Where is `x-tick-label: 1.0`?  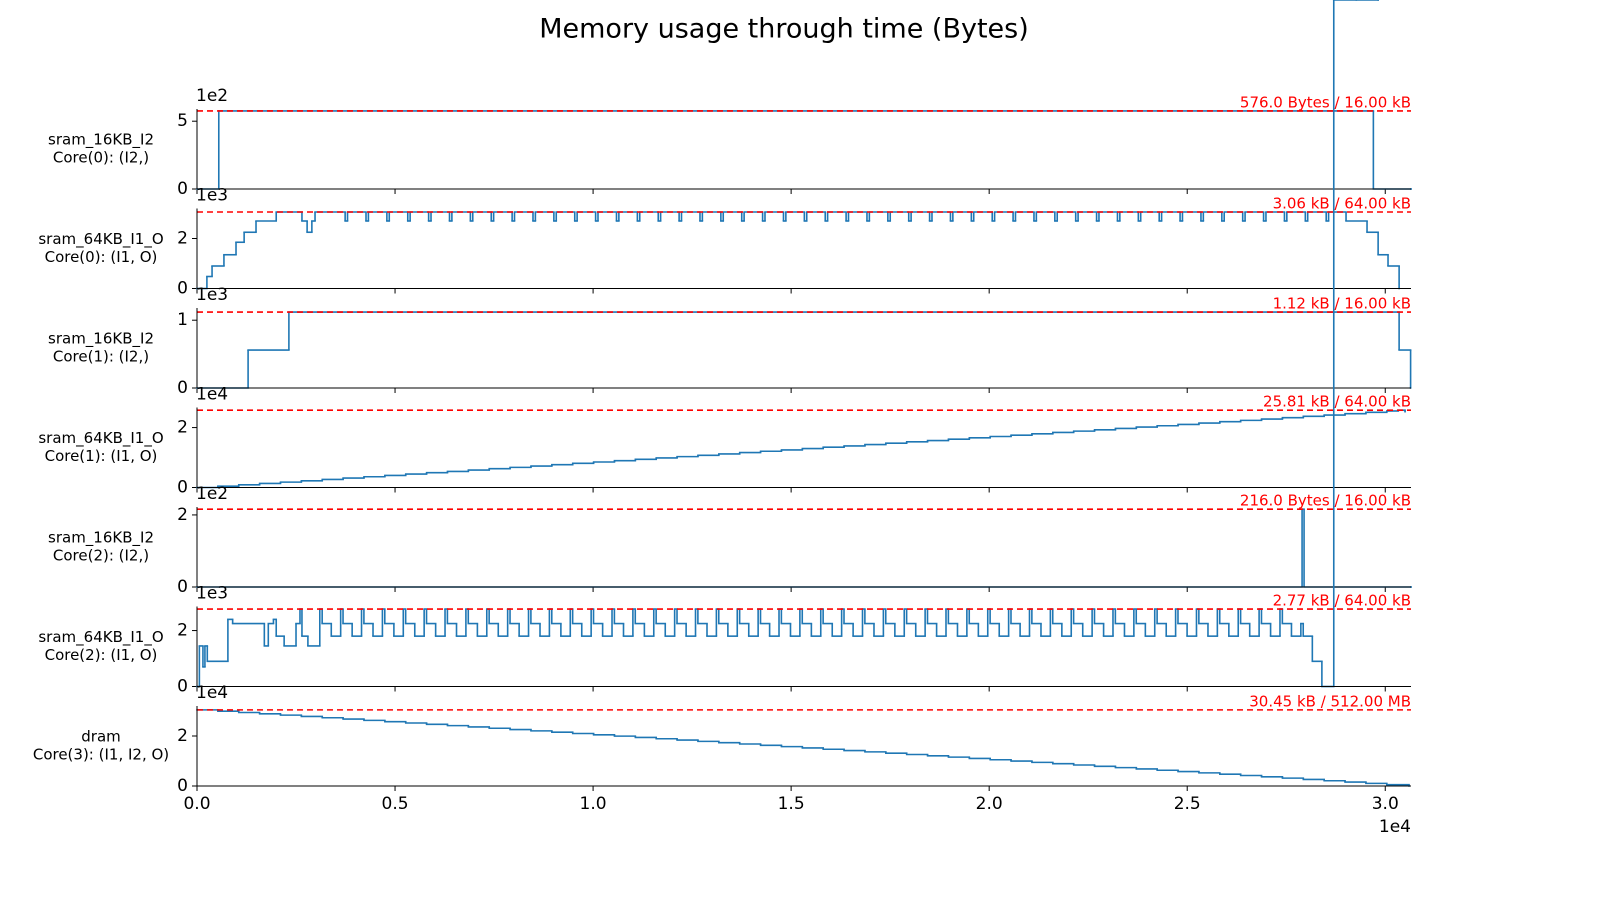 x-tick-label: 1.0 is located at coordinates (593, 804).